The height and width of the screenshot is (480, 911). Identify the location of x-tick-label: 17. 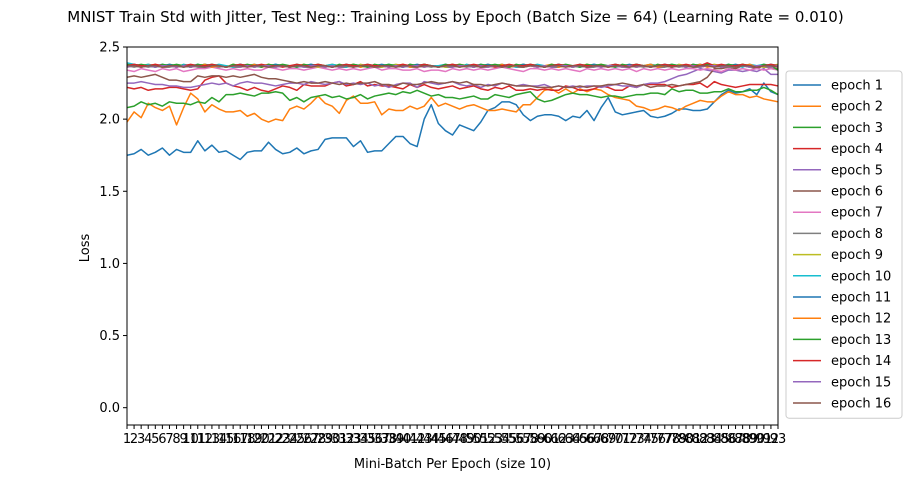
(240, 439).